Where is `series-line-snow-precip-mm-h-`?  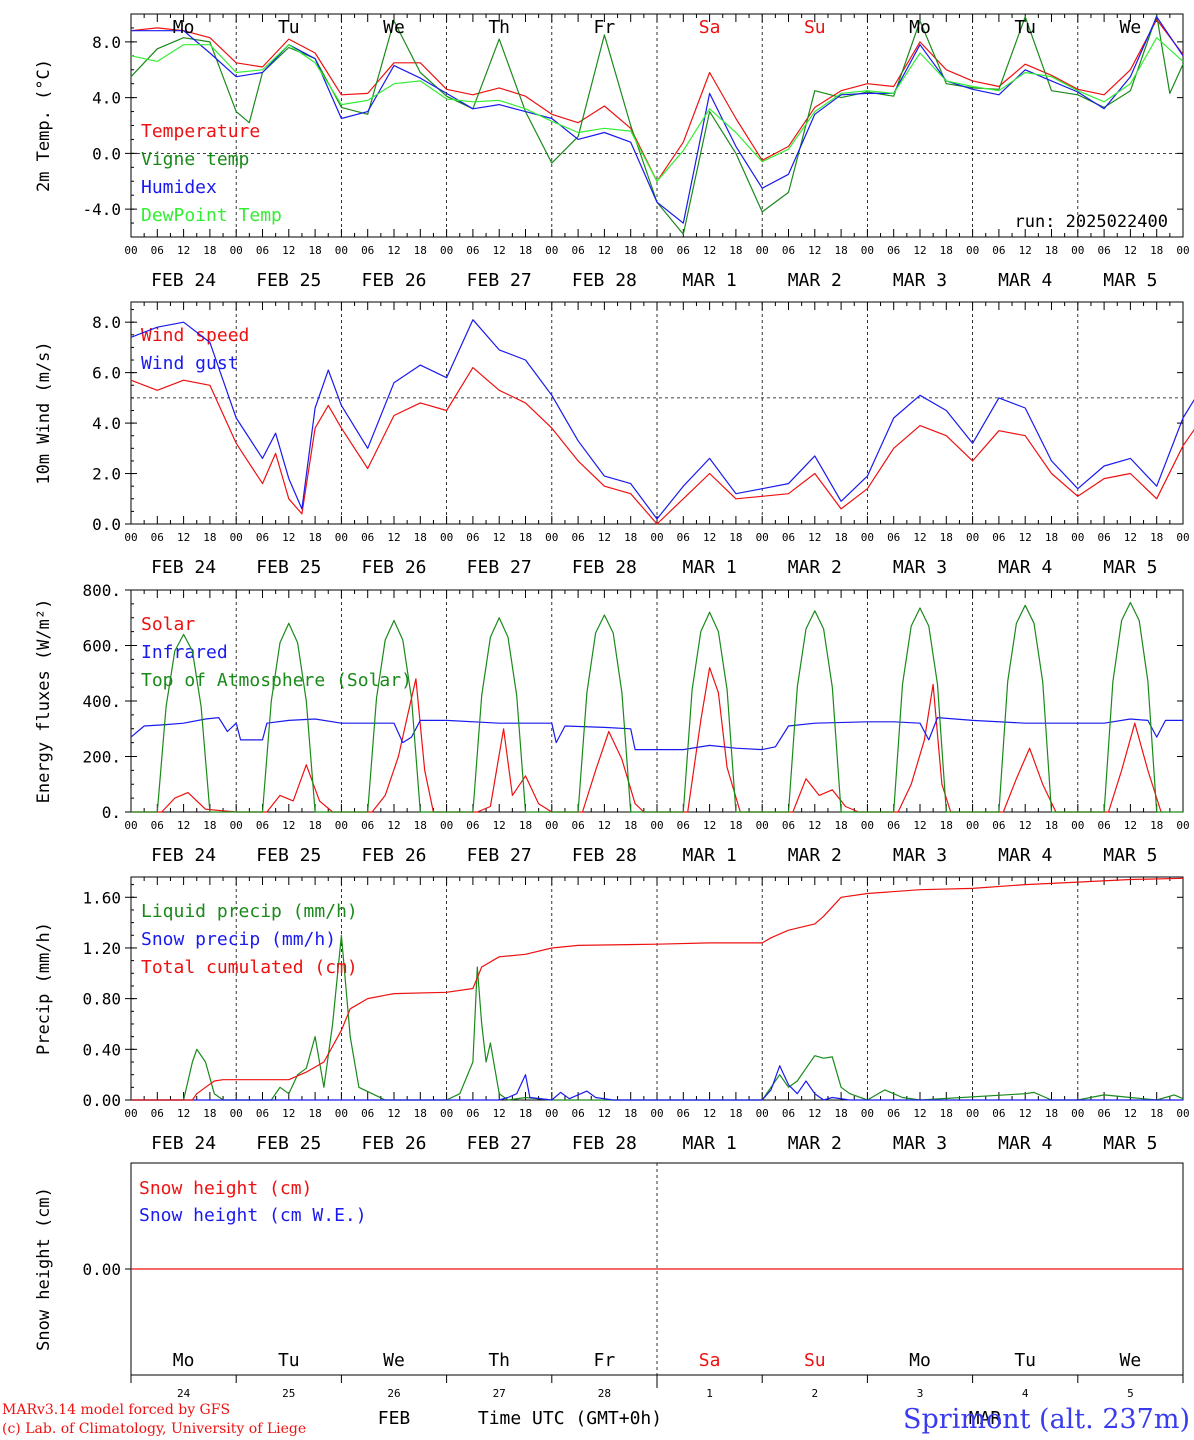 series-line-snow-precip-mm-h- is located at coordinates (657, 1083).